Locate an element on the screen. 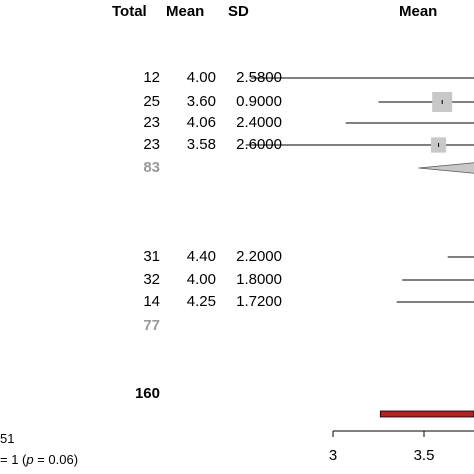 Image resolution: width=474 pixels, height=474 pixels. row-sd: 0.9000 is located at coordinates (259, 101).